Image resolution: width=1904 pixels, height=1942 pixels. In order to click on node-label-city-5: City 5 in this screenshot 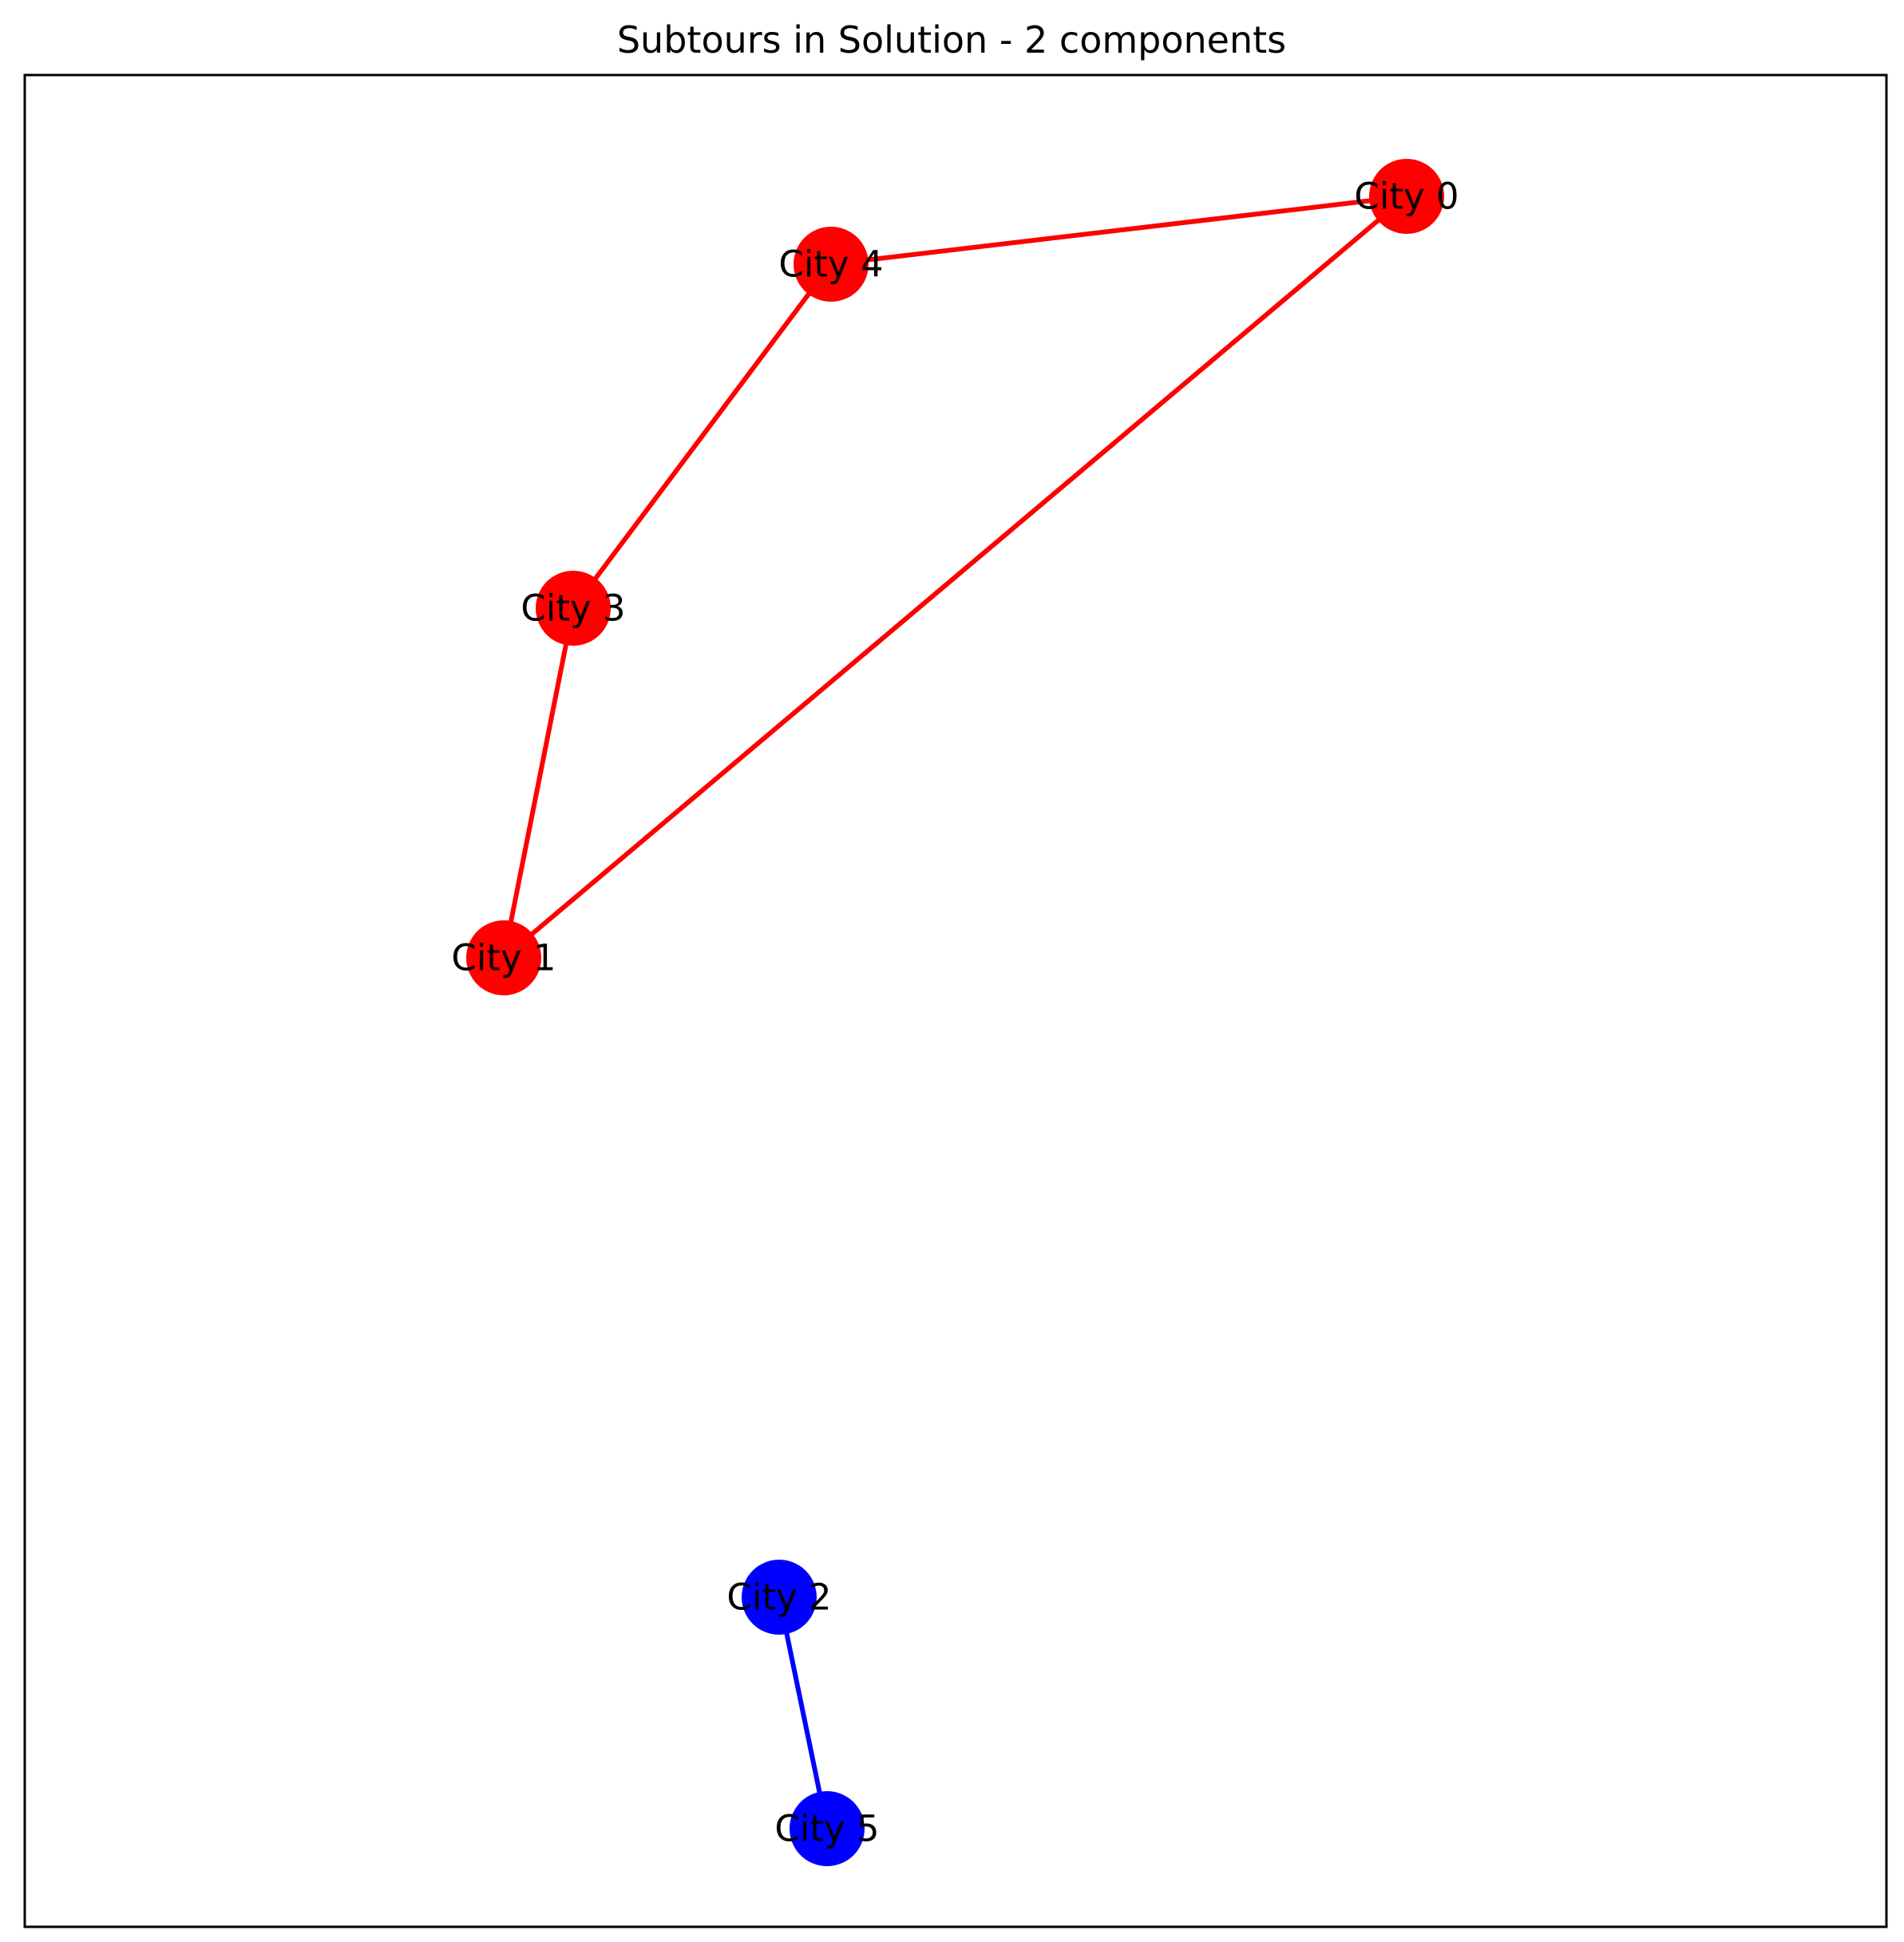, I will do `click(826, 1829)`.